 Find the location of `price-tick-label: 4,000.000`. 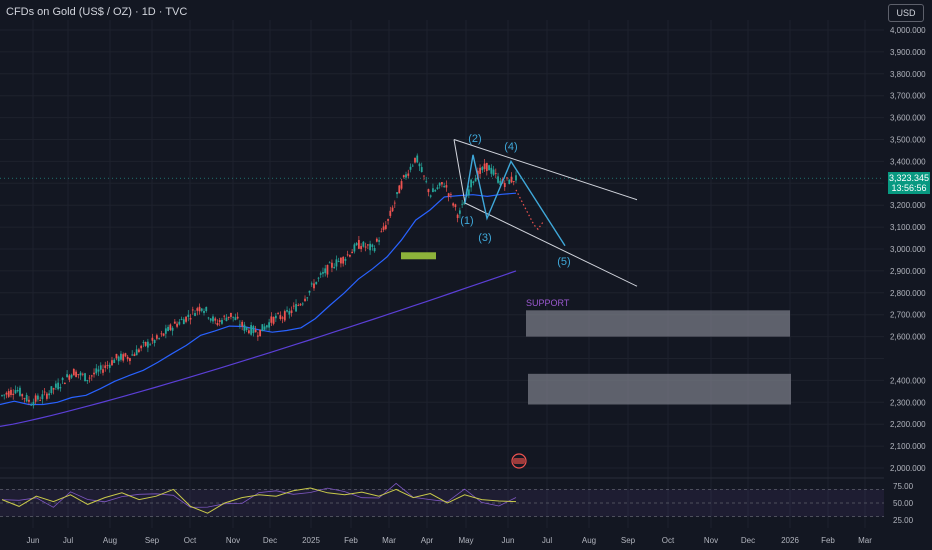

price-tick-label: 4,000.000 is located at coordinates (908, 30).